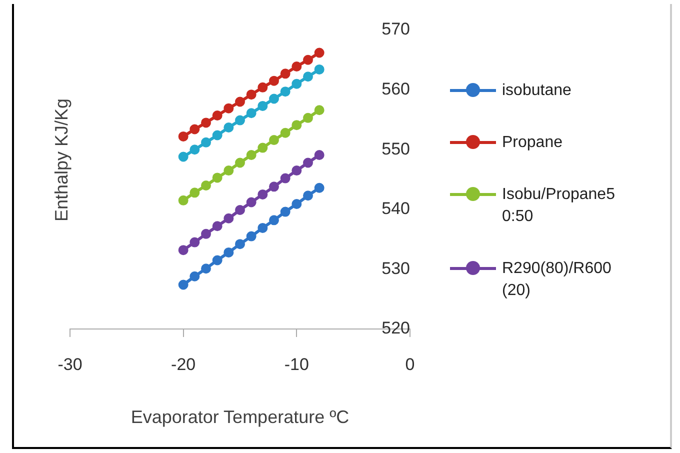 The width and height of the screenshot is (680, 453). I want to click on y-tick-label: 530, so click(396, 268).